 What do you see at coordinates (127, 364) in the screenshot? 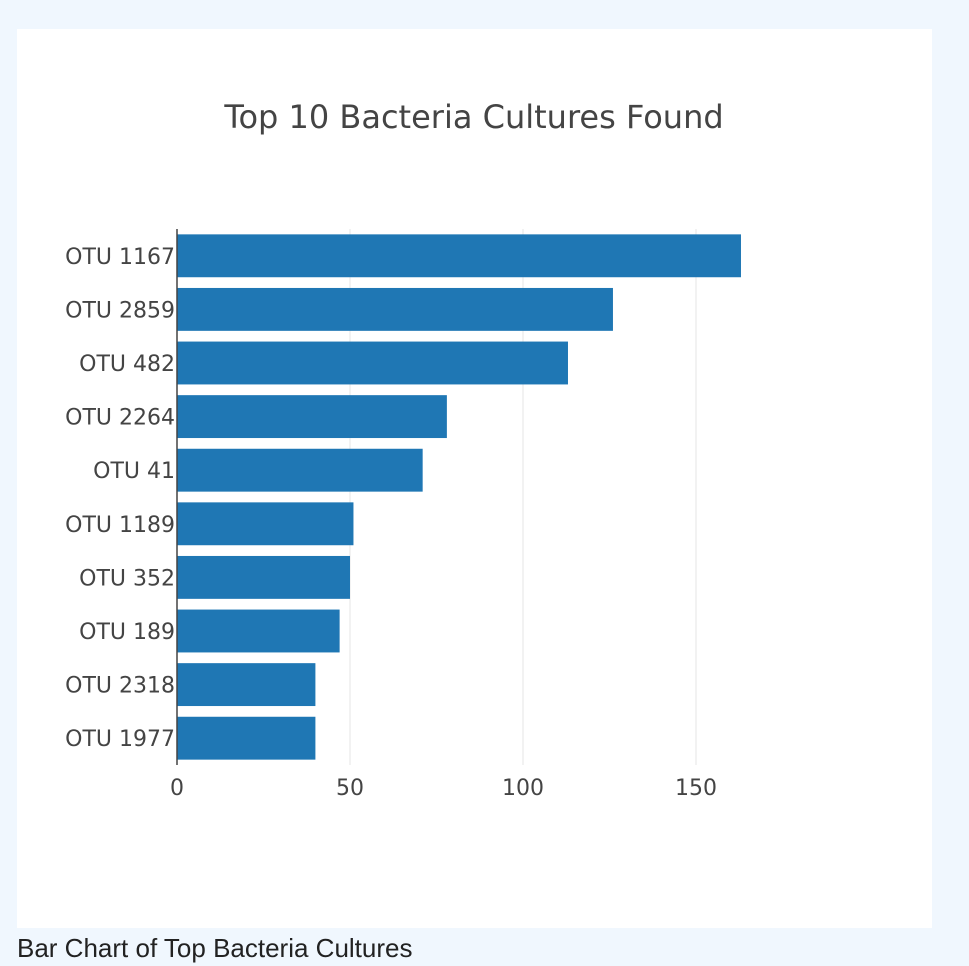
I see `y-tick-label: OTU 482` at bounding box center [127, 364].